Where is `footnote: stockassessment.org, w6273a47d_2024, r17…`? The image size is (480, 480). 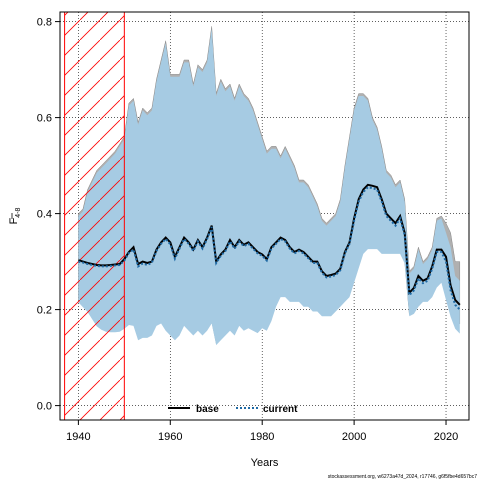 footnote: stockassessment.org, w6273a47d_2024, r17… is located at coordinates (402, 477).